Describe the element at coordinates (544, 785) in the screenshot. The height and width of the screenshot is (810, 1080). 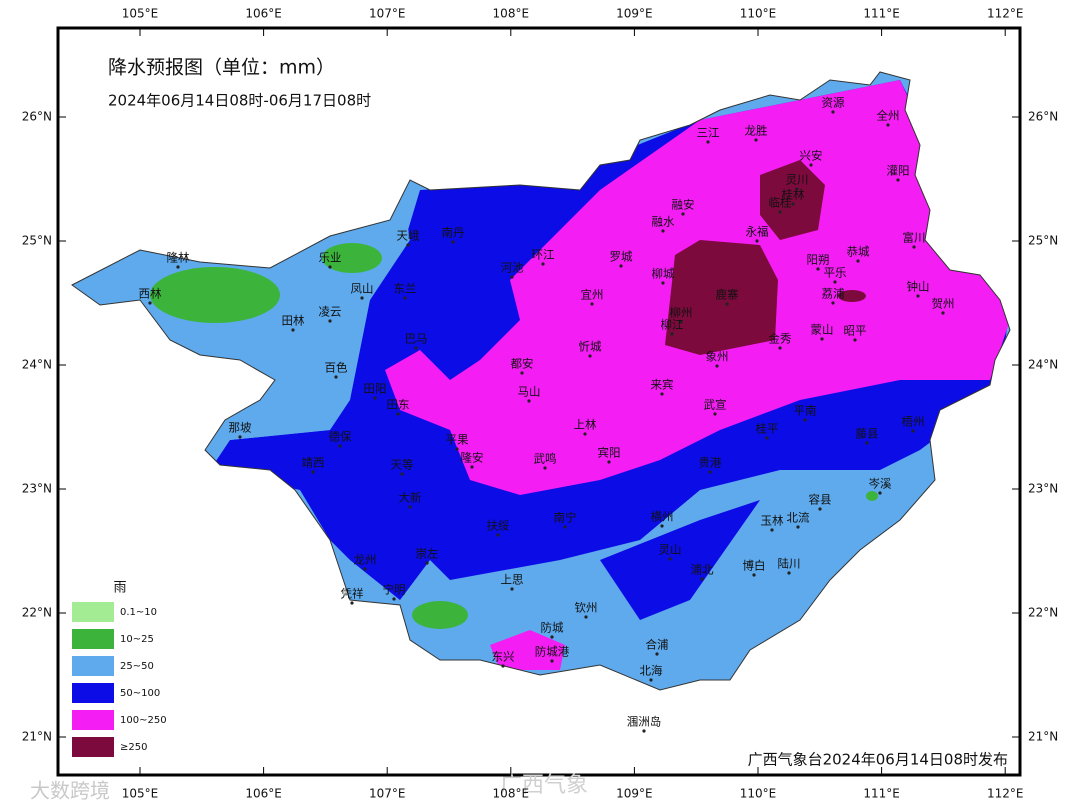
I see `watermark: 广西气象` at that location.